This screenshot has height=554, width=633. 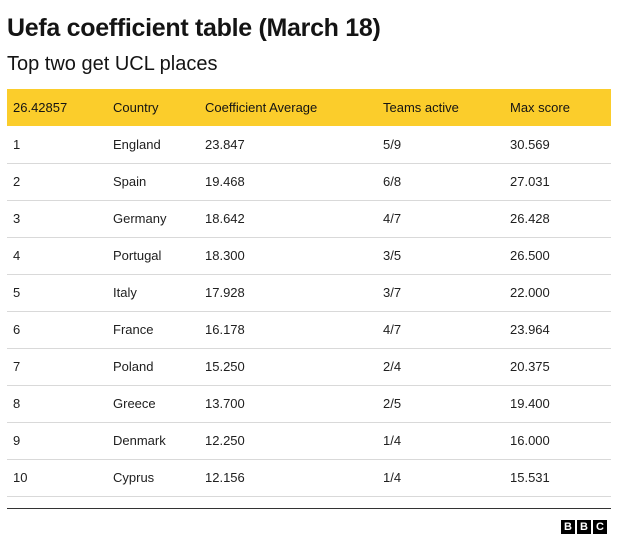 I want to click on bbc-logo: B B C, so click(x=584, y=527).